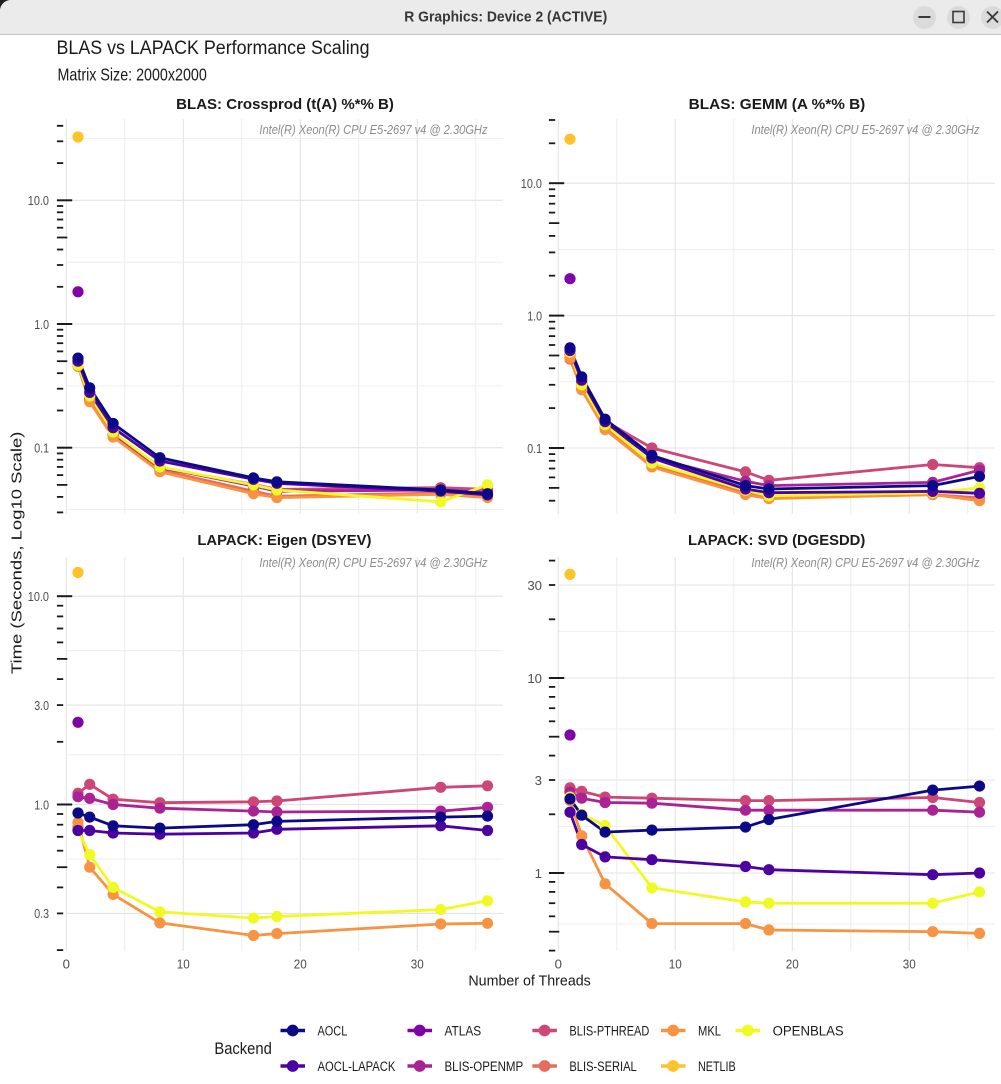 The image size is (1001, 1084). What do you see at coordinates (538, 873) in the screenshot?
I see `svg-text: 1` at bounding box center [538, 873].